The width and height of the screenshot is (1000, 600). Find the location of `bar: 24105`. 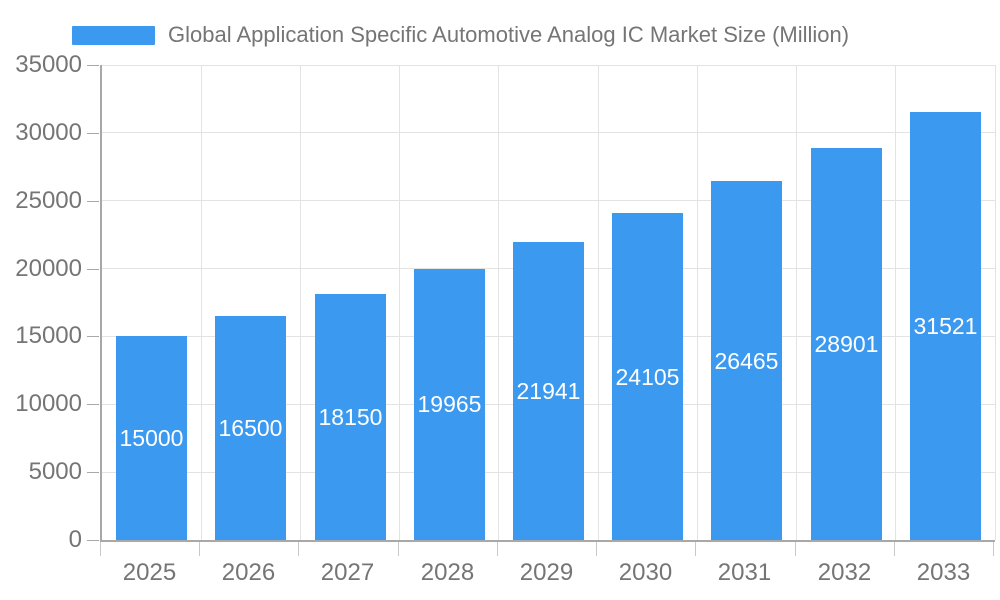

bar: 24105 is located at coordinates (647, 376).